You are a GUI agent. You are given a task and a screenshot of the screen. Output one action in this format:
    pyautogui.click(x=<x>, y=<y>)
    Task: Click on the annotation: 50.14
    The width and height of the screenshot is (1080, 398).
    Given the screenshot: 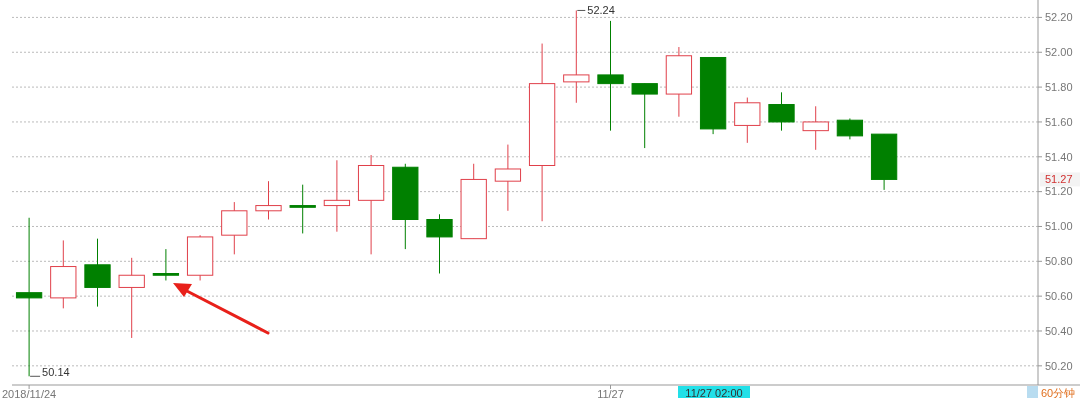 What is the action you would take?
    pyautogui.click(x=56, y=372)
    